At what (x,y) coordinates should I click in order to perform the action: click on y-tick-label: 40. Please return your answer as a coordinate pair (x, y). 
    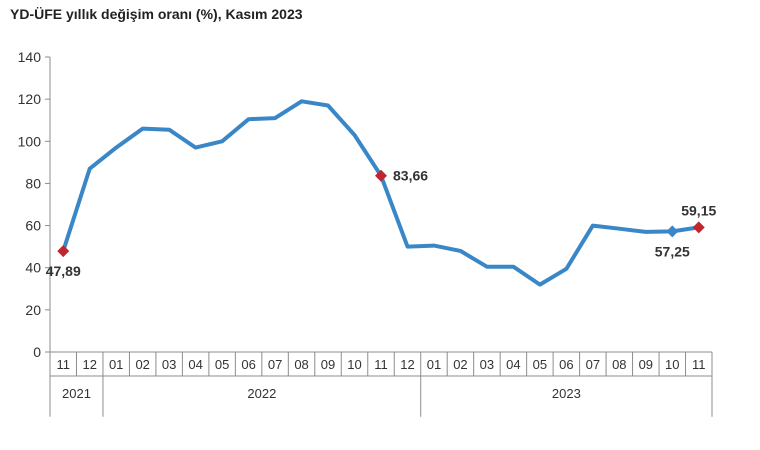
    Looking at the image, I should click on (33, 268).